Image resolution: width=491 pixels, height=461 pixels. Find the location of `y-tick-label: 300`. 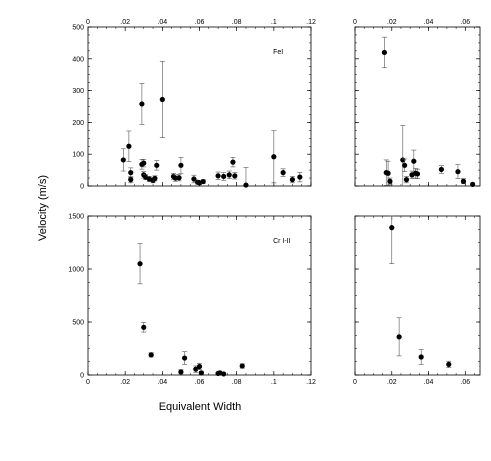

y-tick-label: 300 is located at coordinates (78, 91).